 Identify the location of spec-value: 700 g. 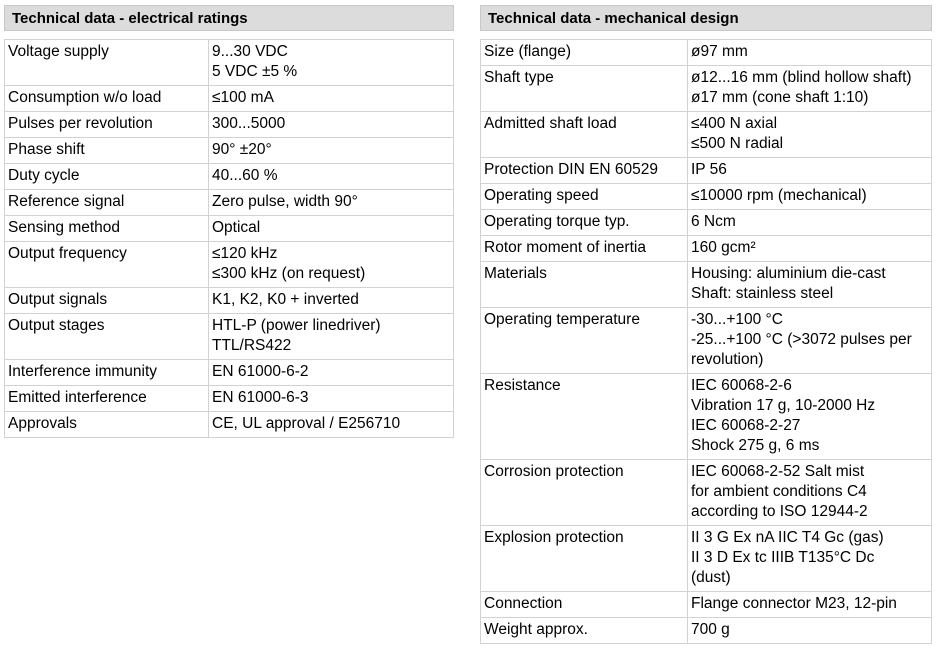
(809, 630).